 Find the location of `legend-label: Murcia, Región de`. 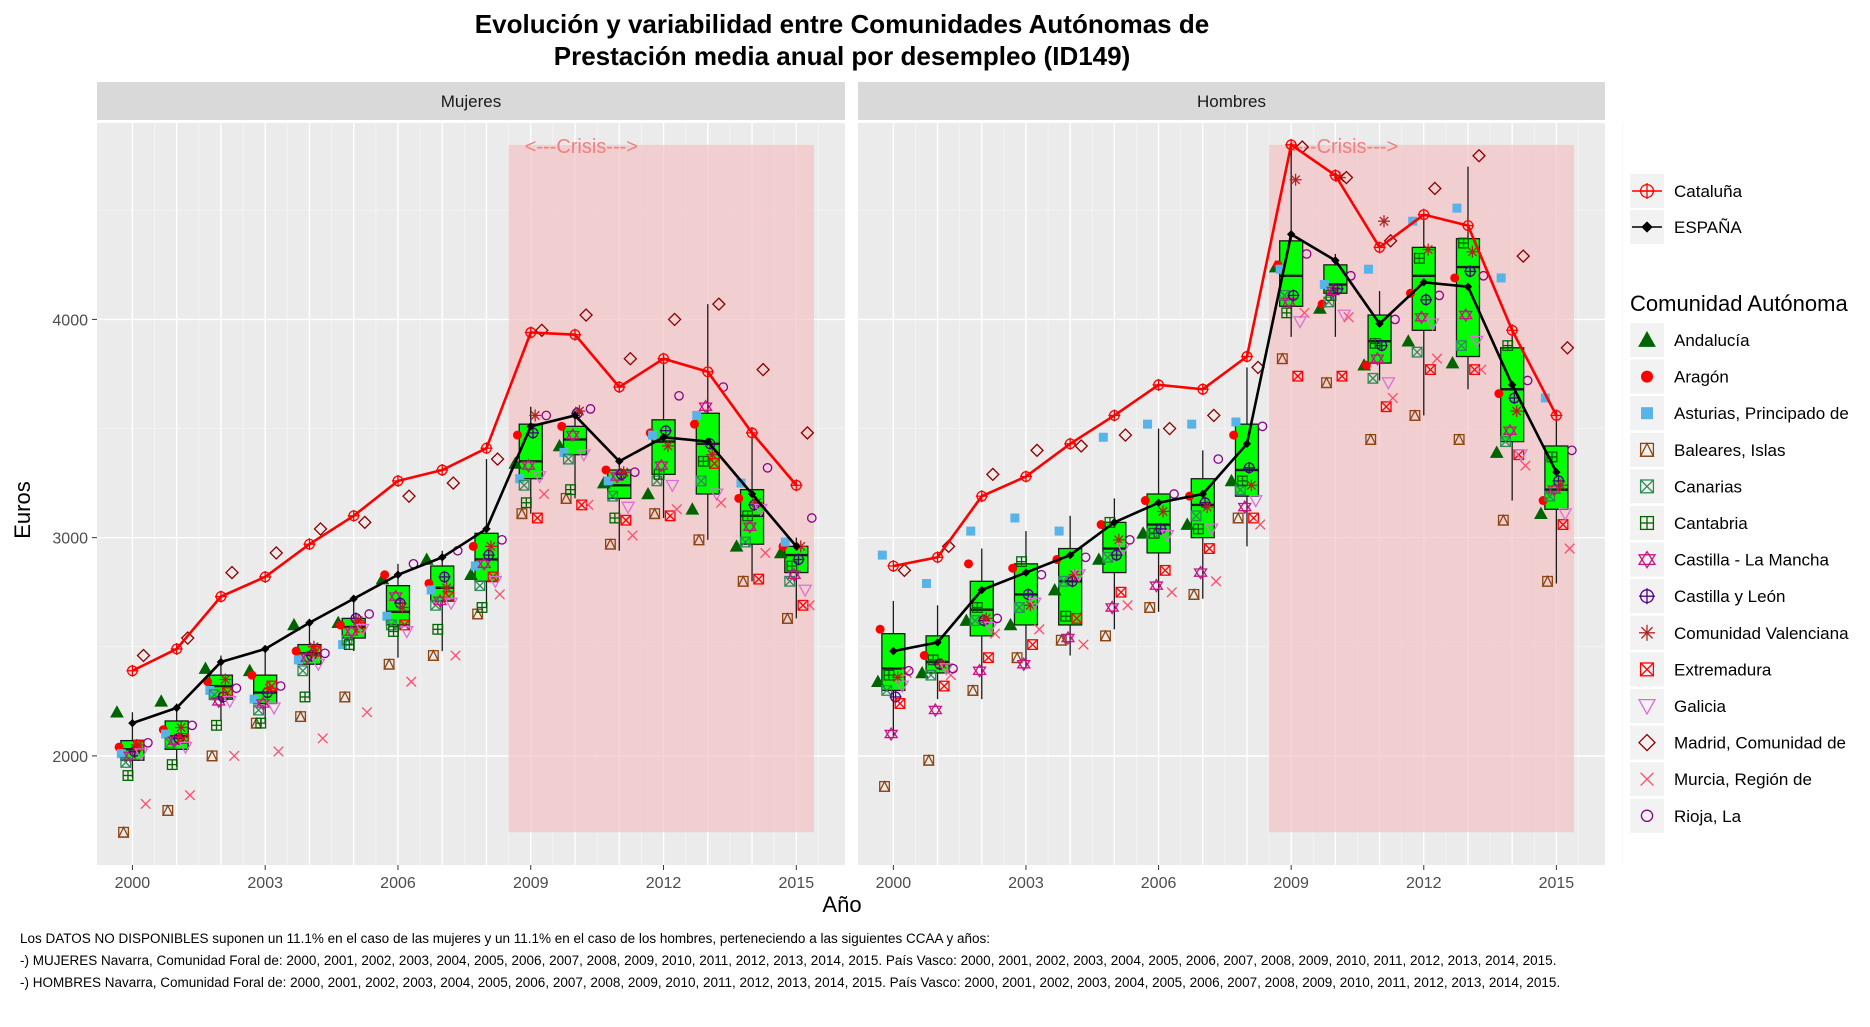

legend-label: Murcia, Región de is located at coordinates (1743, 779).